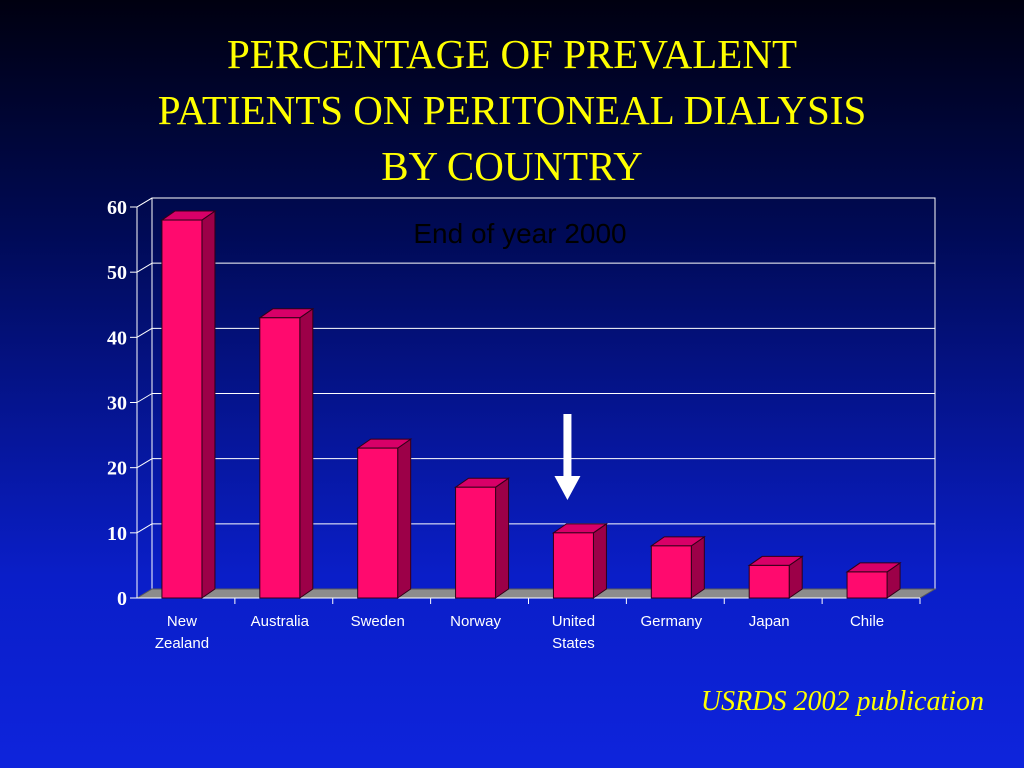 This screenshot has width=1024, height=768. I want to click on y-tick-label: 30, so click(117, 404).